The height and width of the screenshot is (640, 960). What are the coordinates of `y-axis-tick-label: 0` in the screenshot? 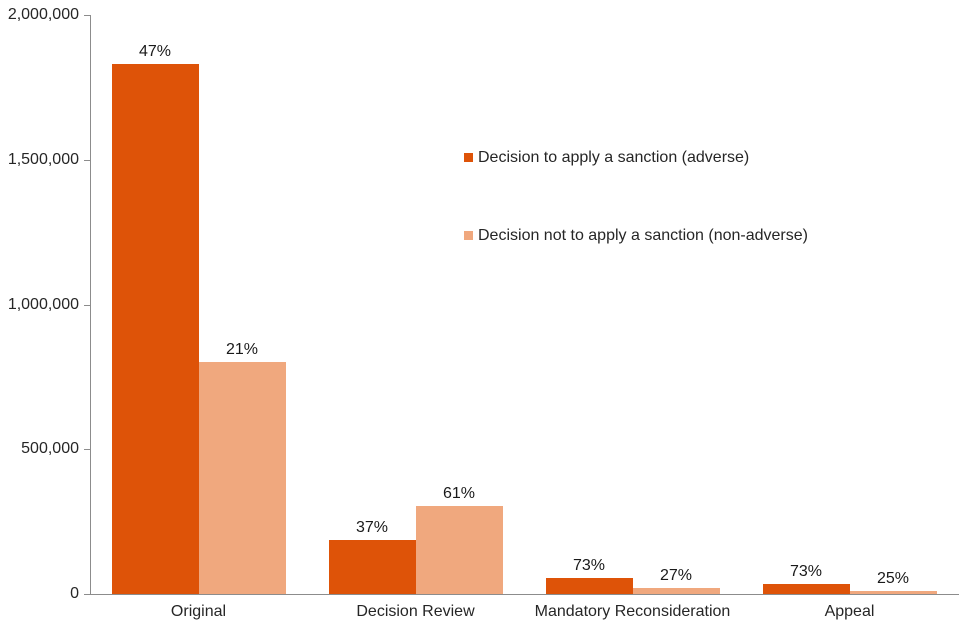 It's located at (74, 593).